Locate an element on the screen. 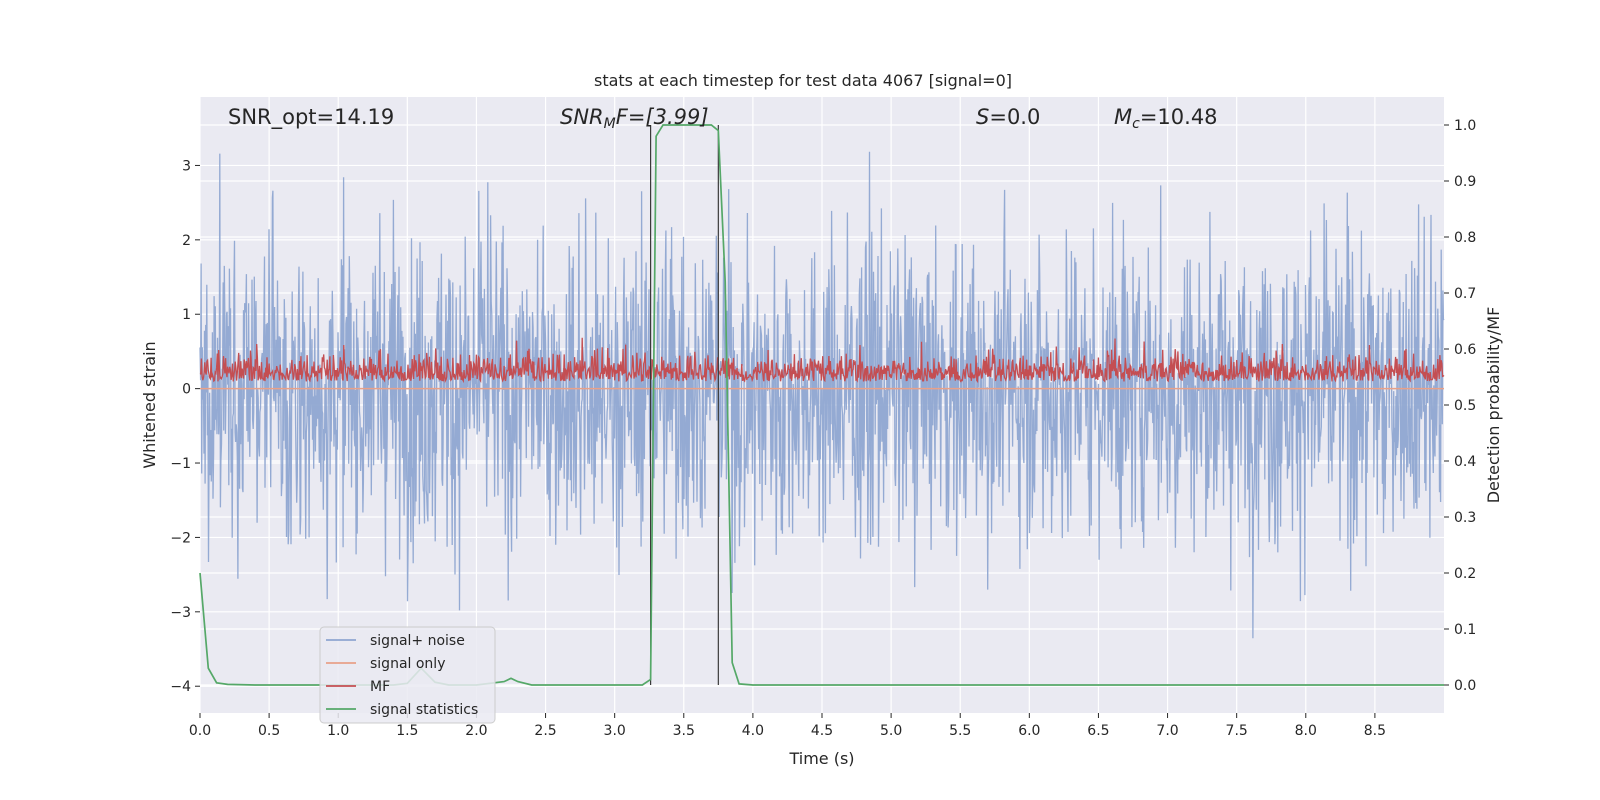 This screenshot has height=800, width=1600. annotation-snr-opt: SNR_opt=14.19 is located at coordinates (311, 117).